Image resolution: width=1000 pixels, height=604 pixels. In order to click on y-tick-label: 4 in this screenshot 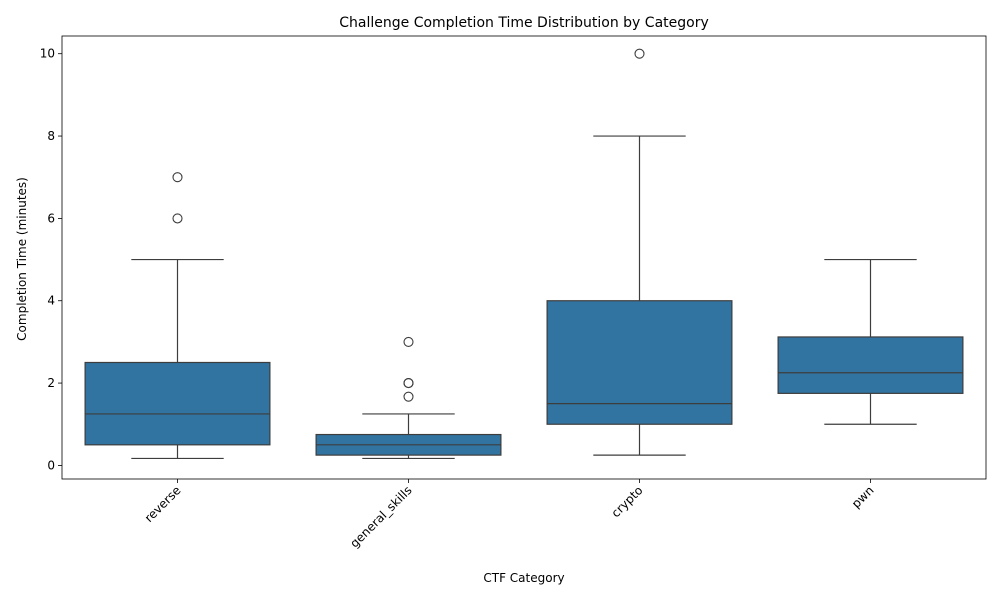, I will do `click(51, 301)`.